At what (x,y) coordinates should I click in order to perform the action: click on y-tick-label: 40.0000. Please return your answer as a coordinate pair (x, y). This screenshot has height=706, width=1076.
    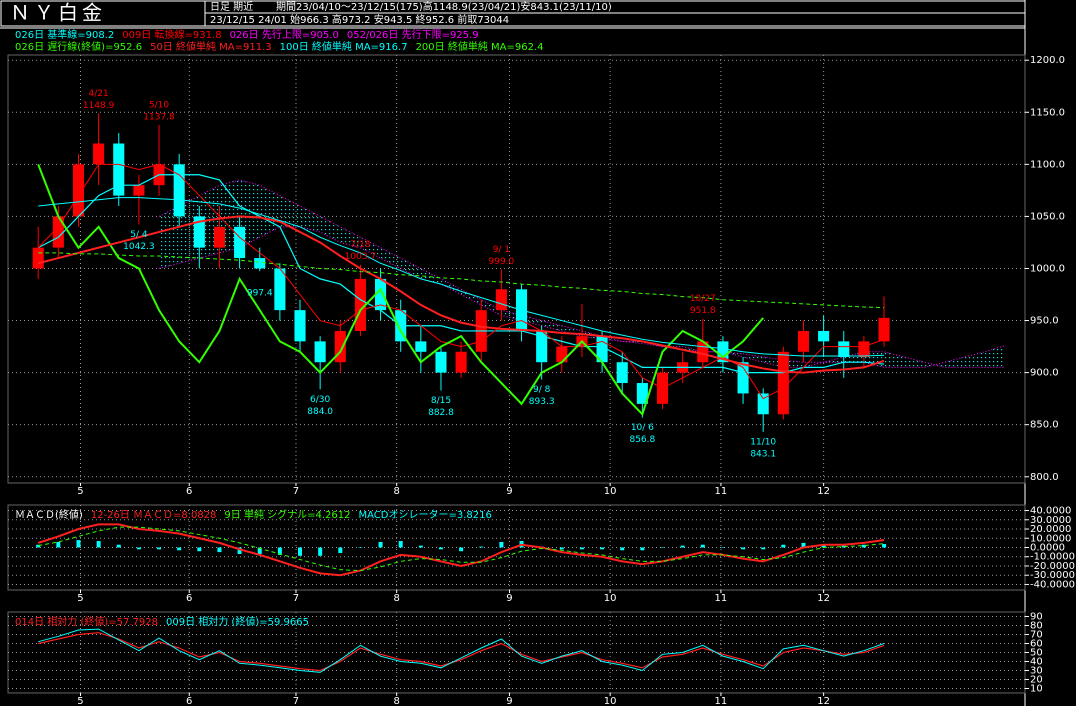
    Looking at the image, I should click on (1050, 511).